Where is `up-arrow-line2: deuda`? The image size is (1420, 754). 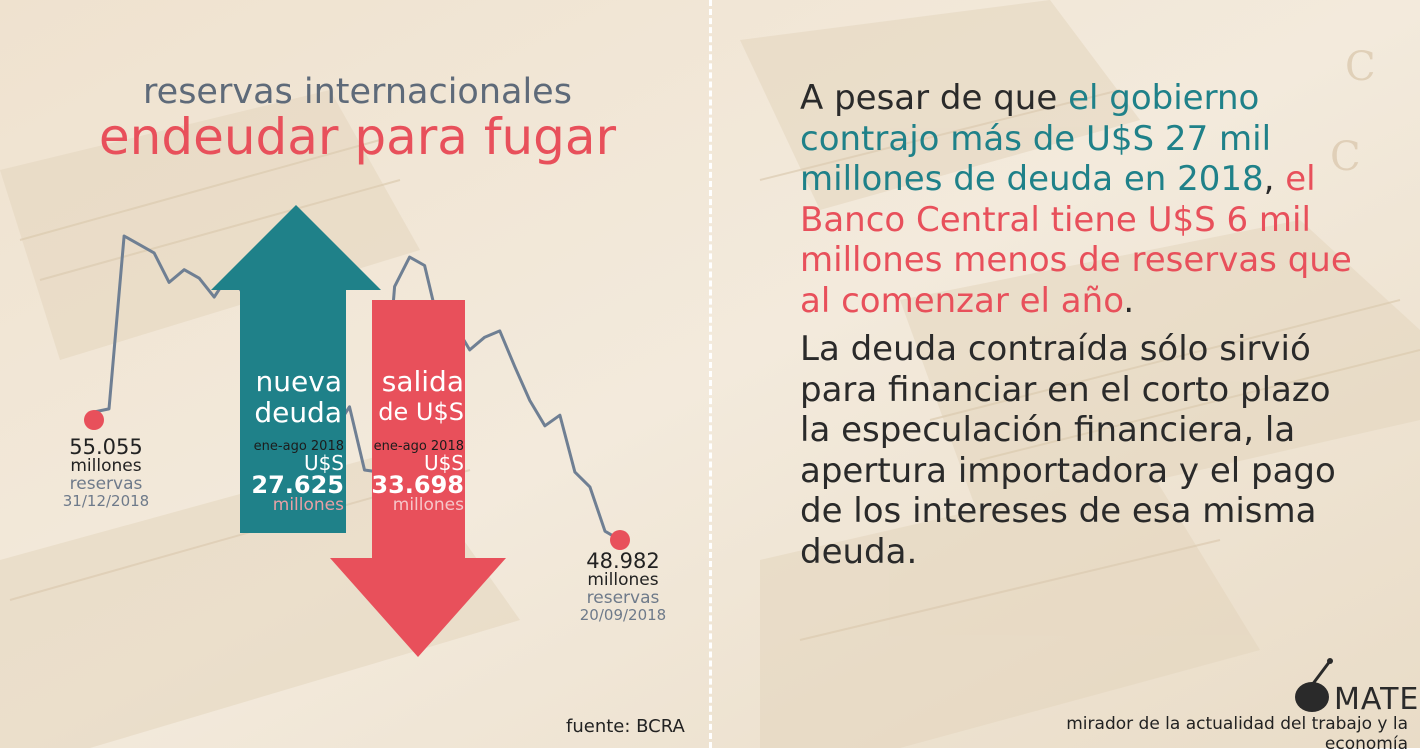
up-arrow-line2: deuda is located at coordinates (298, 412).